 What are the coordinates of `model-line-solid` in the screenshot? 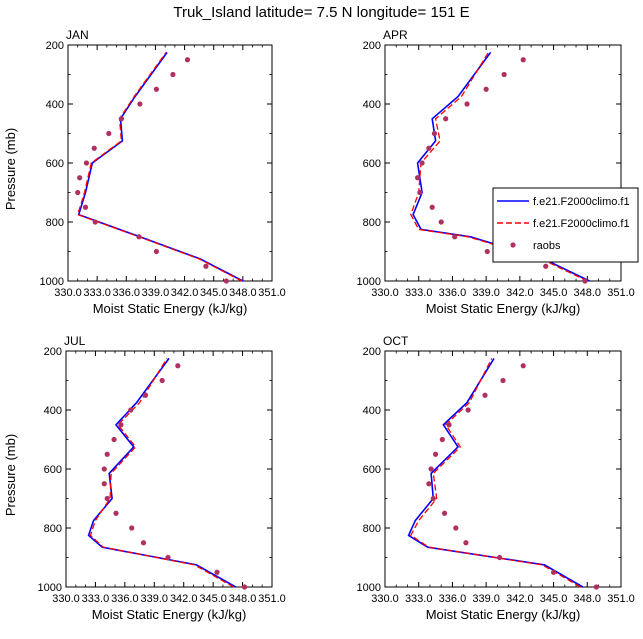 It's located at (162, 472).